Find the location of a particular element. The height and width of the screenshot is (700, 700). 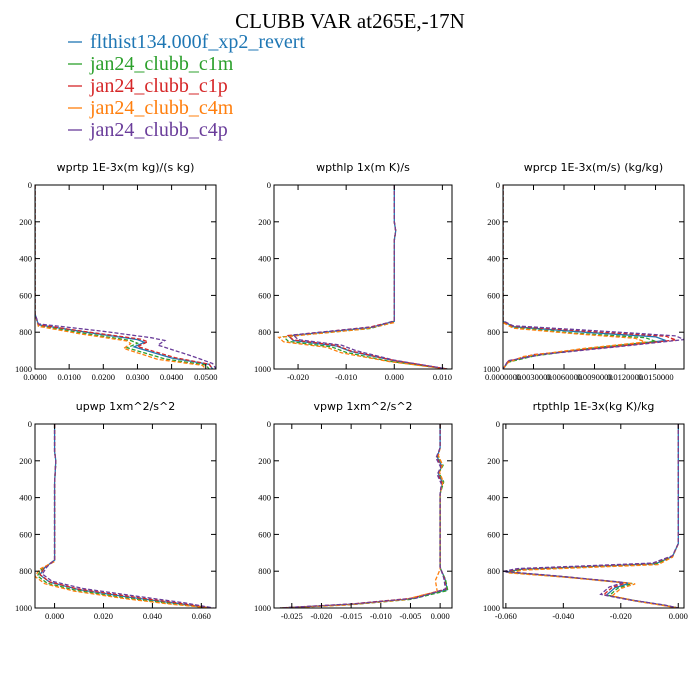

x-tick-label: 0.0090000 is located at coordinates (594, 377).